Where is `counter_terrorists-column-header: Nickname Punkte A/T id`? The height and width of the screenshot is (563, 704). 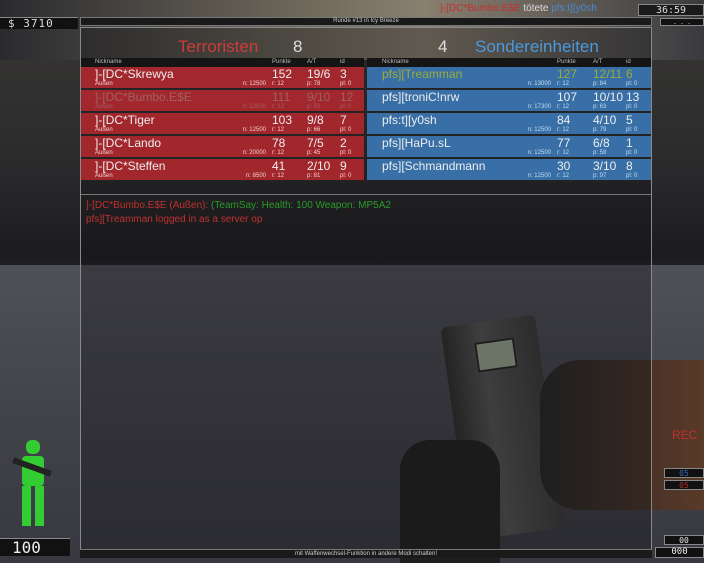 counter_terrorists-column-header: Nickname Punkte A/T id is located at coordinates (509, 62).